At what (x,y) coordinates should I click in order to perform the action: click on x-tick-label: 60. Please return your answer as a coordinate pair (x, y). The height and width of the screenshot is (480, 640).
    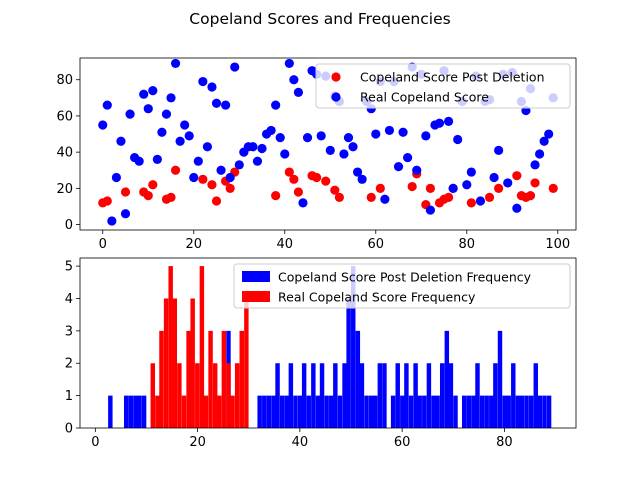
    Looking at the image, I should click on (402, 442).